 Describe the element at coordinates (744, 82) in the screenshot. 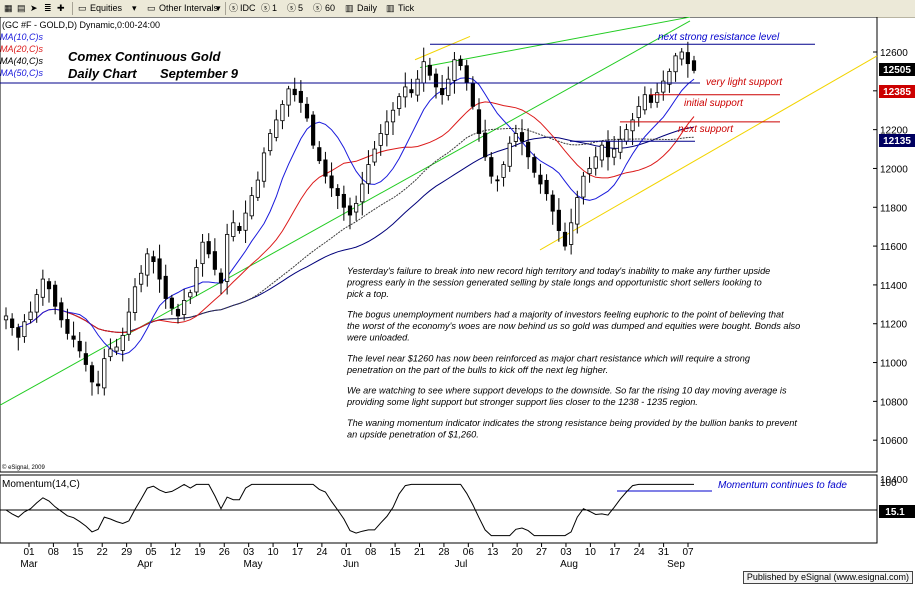

I see `light-support-label: very light support` at that location.